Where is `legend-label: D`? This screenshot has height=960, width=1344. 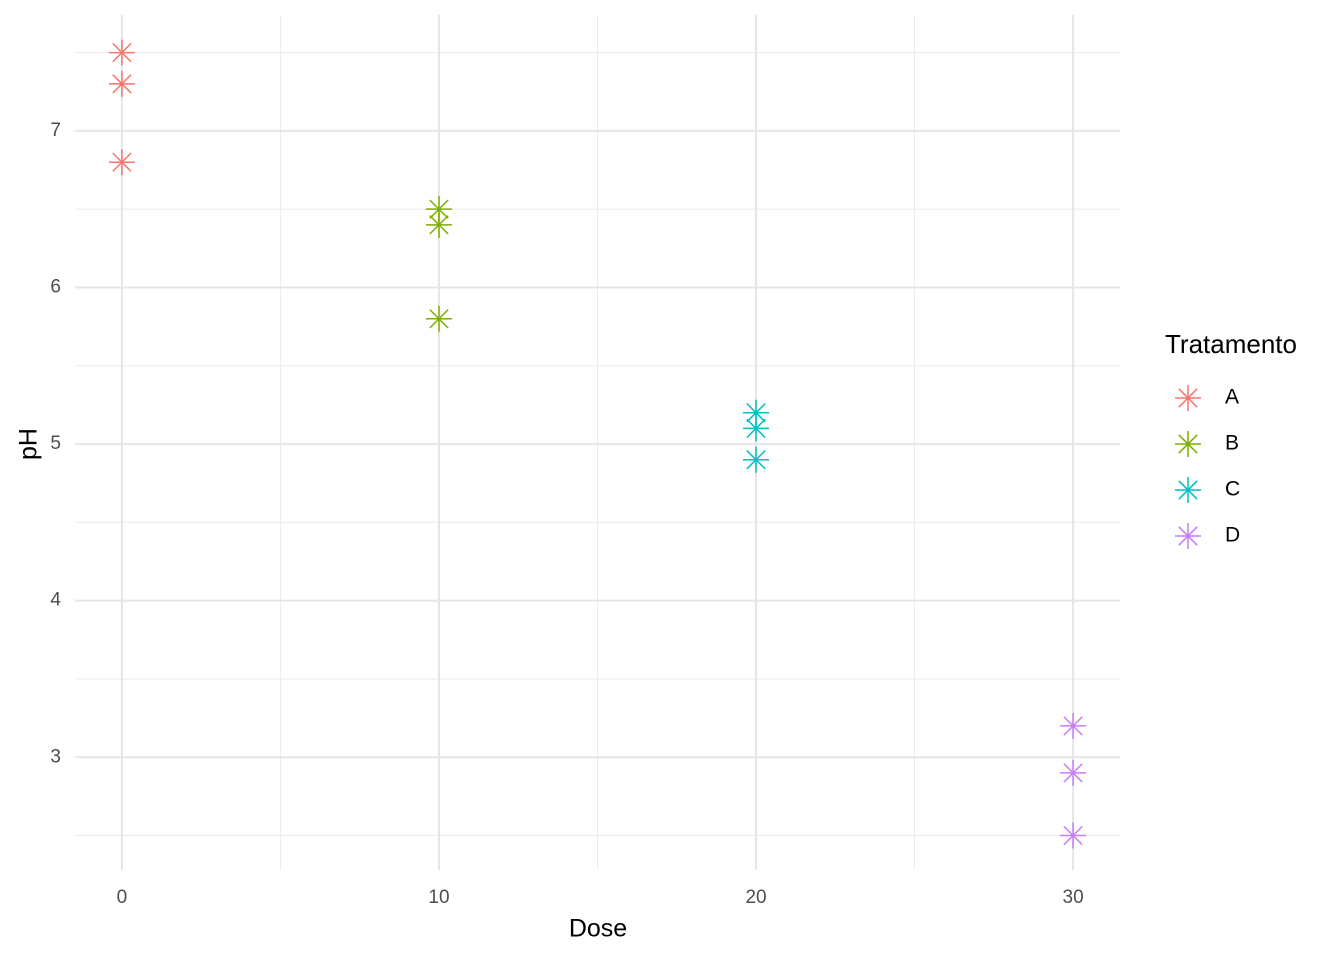 legend-label: D is located at coordinates (1232, 535).